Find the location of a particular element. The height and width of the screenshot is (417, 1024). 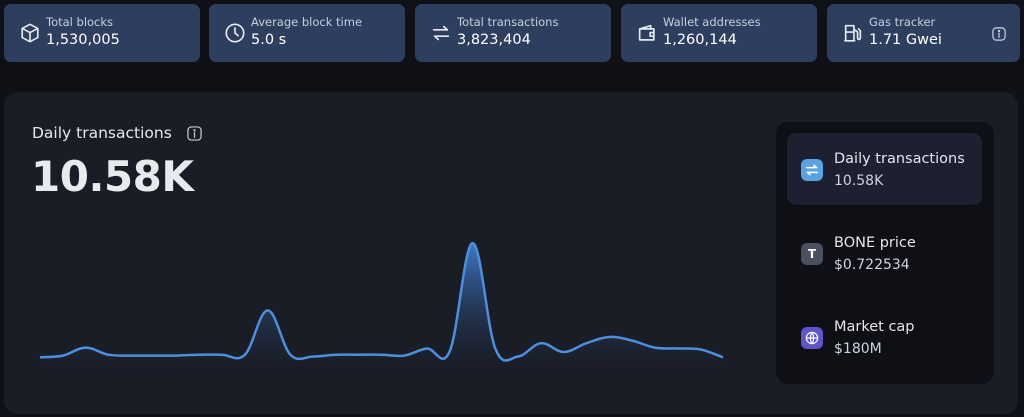

stat-label: Wallet addresses is located at coordinates (712, 22).